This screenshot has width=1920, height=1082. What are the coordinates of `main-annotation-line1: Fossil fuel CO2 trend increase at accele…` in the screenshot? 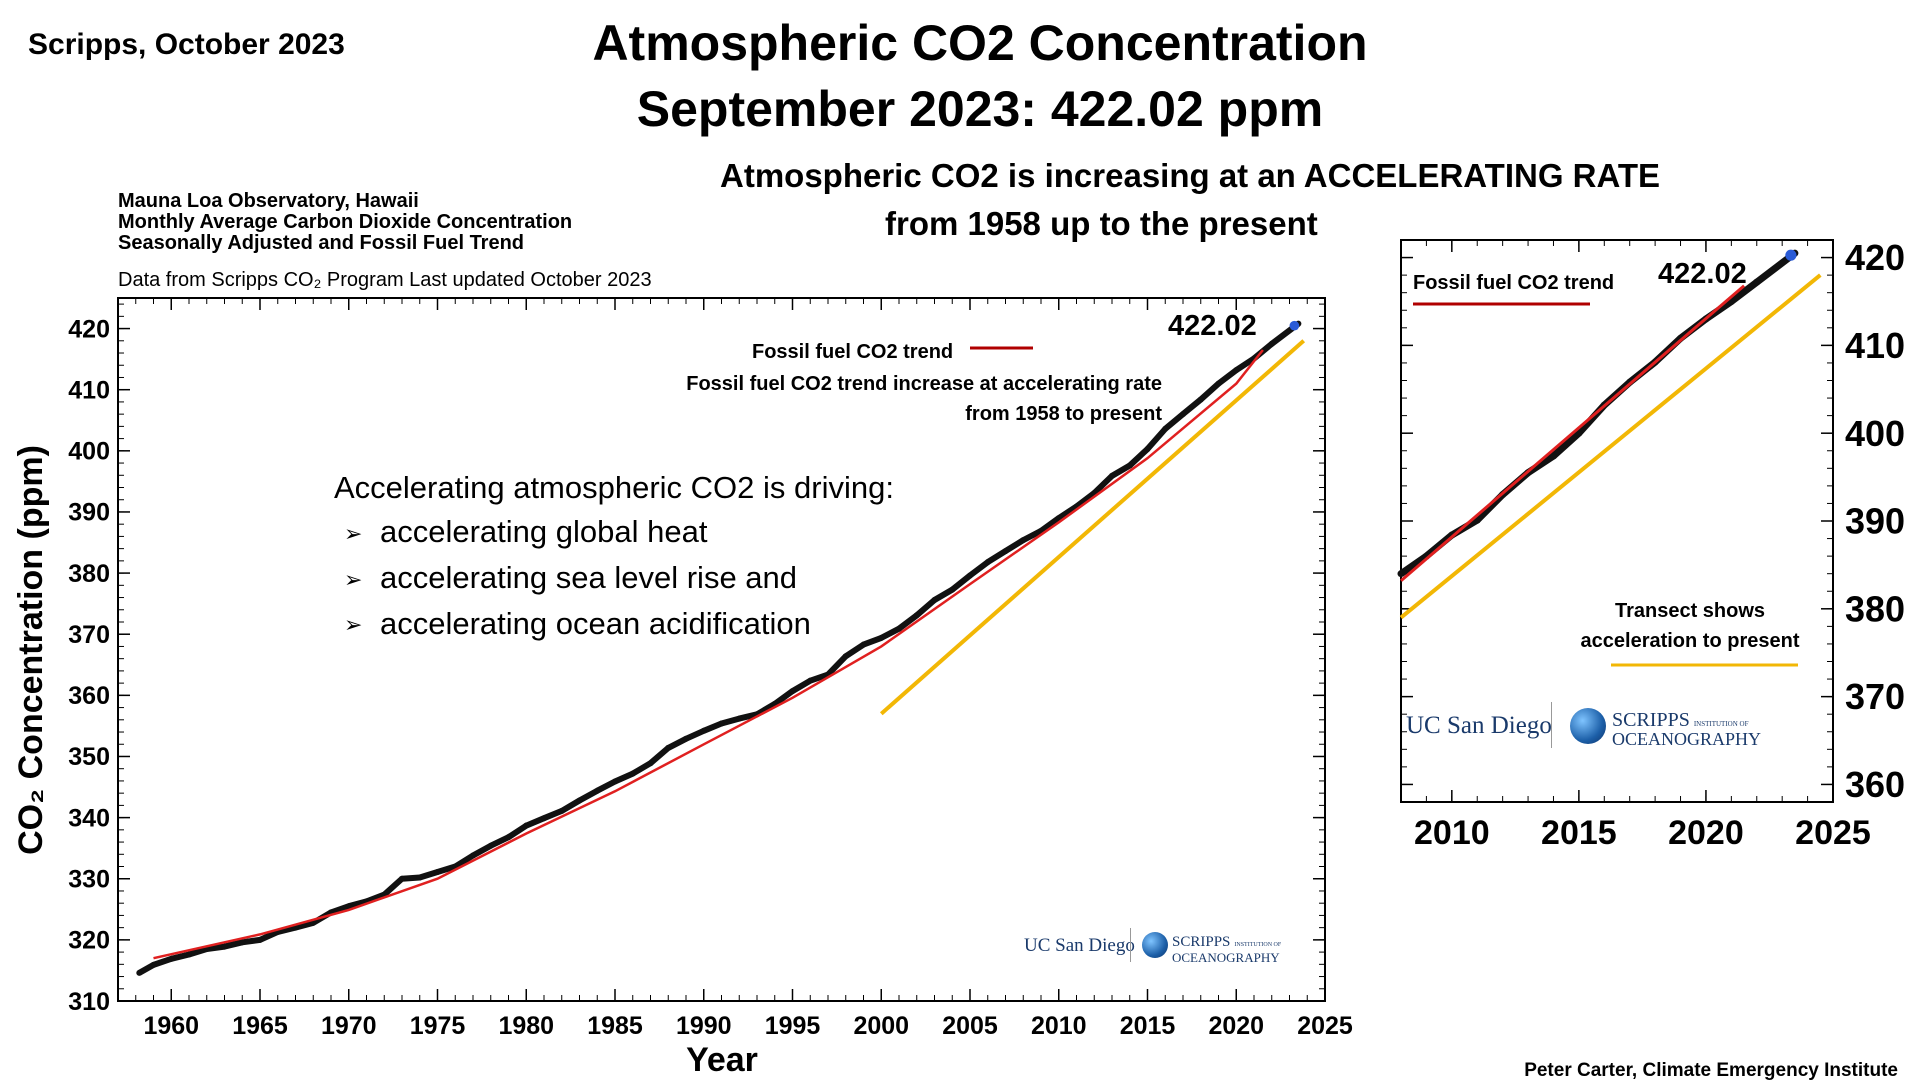 It's located at (924, 384).